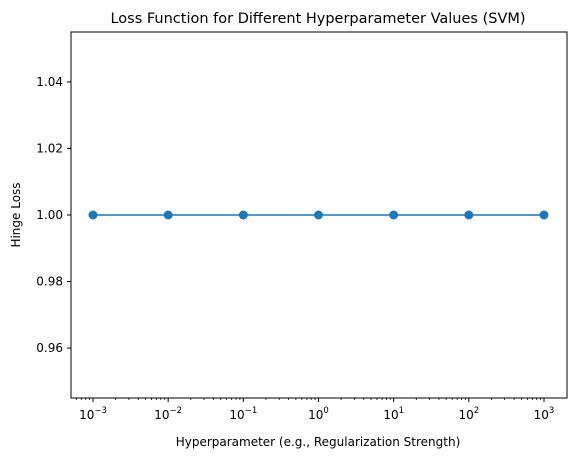 This screenshot has width=576, height=459. I want to click on y-tick-label: 1.02, so click(49, 148).